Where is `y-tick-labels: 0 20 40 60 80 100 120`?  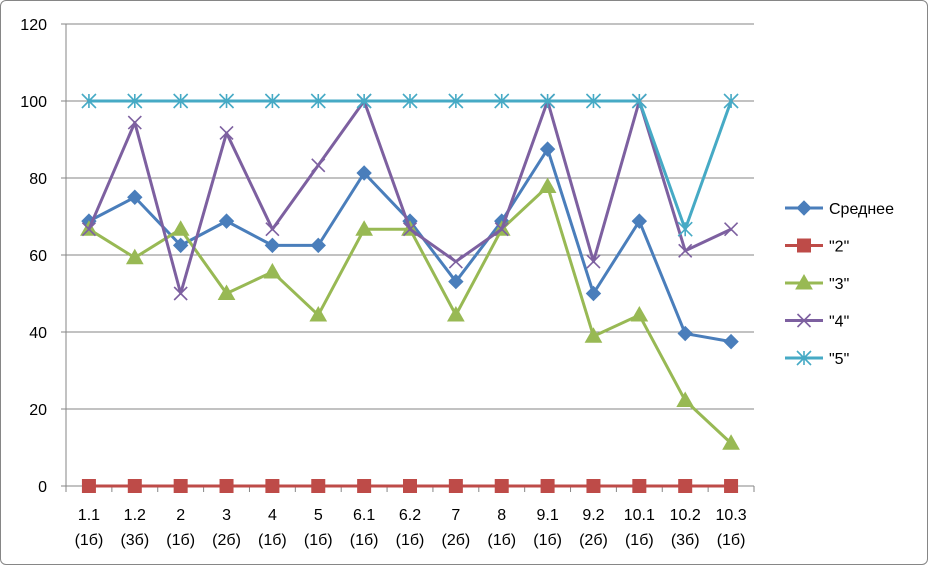 y-tick-labels: 0 20 40 60 80 100 120 is located at coordinates (33, 256).